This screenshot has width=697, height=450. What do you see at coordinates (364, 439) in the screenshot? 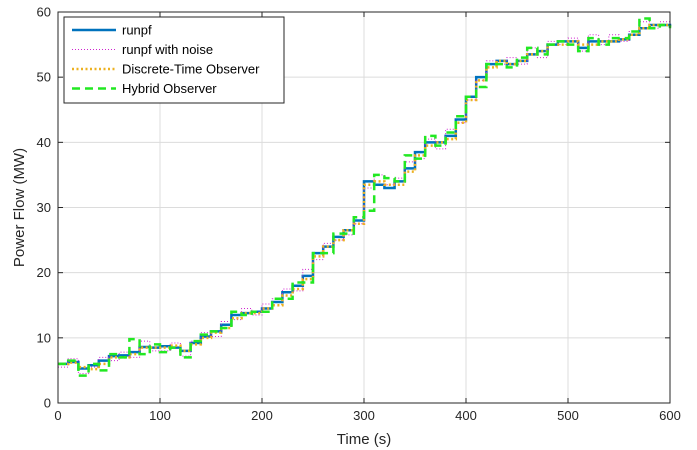
I see `x-axis-label: Time (s)` at bounding box center [364, 439].